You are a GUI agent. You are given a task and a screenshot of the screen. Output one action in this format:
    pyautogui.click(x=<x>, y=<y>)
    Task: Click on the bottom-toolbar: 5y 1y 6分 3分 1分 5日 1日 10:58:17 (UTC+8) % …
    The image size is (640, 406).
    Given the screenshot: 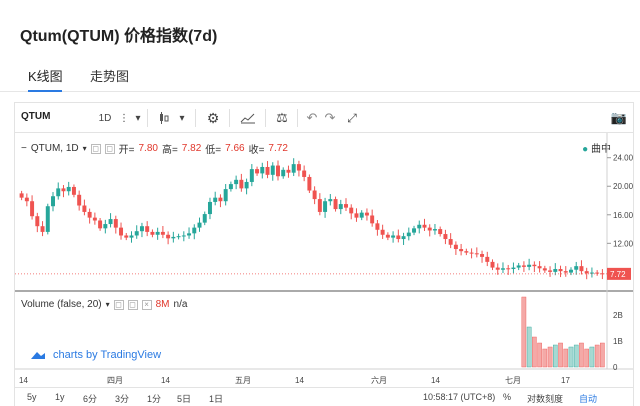 What is the action you would take?
    pyautogui.click(x=324, y=396)
    